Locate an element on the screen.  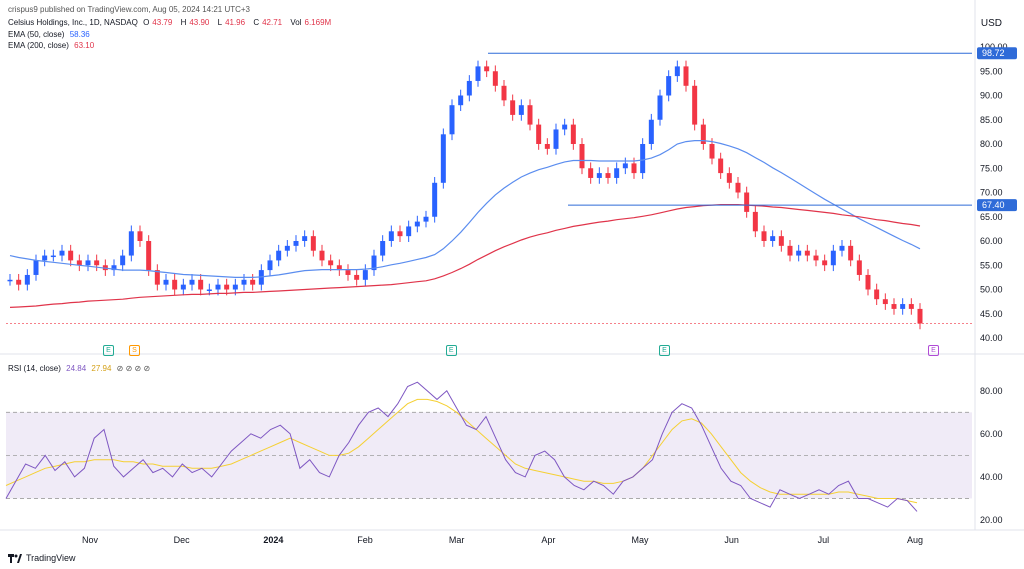
price-tick-label: 100.00 is located at coordinates (994, 47).